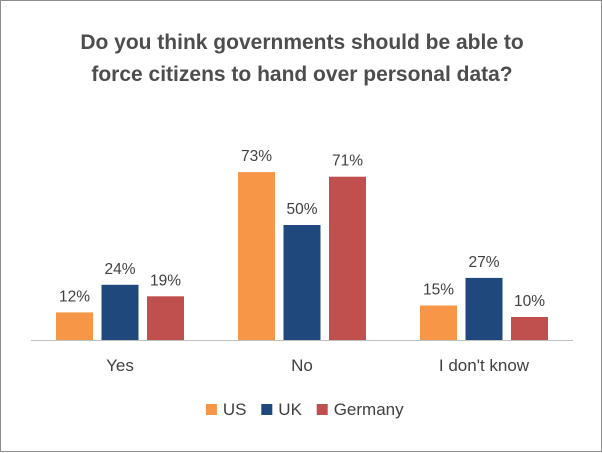 This screenshot has width=602, height=453. I want to click on bar-uk-no, so click(302, 282).